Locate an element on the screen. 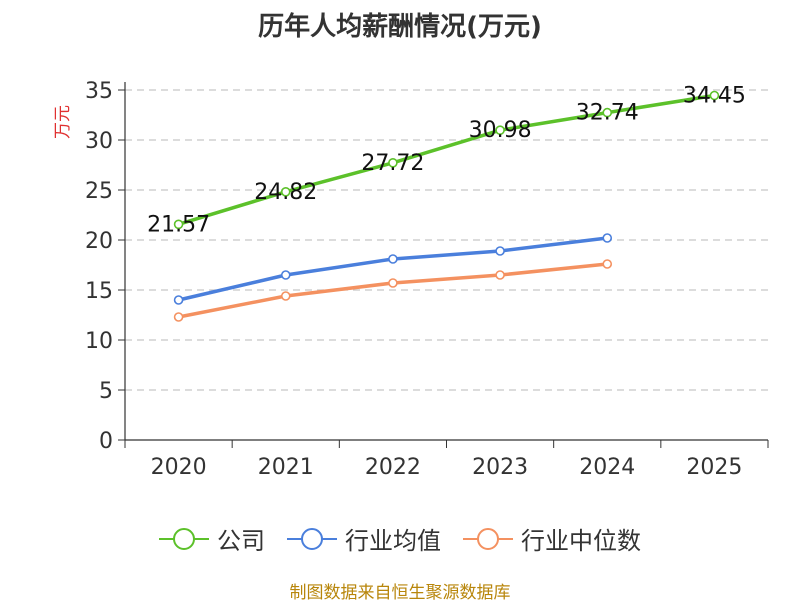 The height and width of the screenshot is (603, 800). data-label: 24.82 is located at coordinates (285, 192).